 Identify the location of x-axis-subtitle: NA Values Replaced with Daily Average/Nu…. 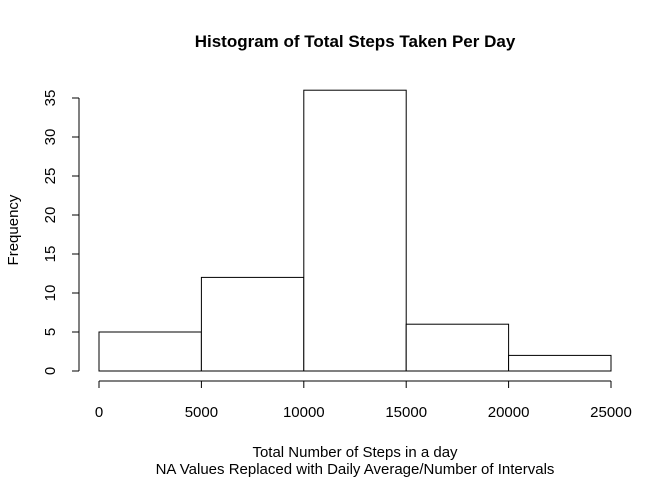
(355, 469).